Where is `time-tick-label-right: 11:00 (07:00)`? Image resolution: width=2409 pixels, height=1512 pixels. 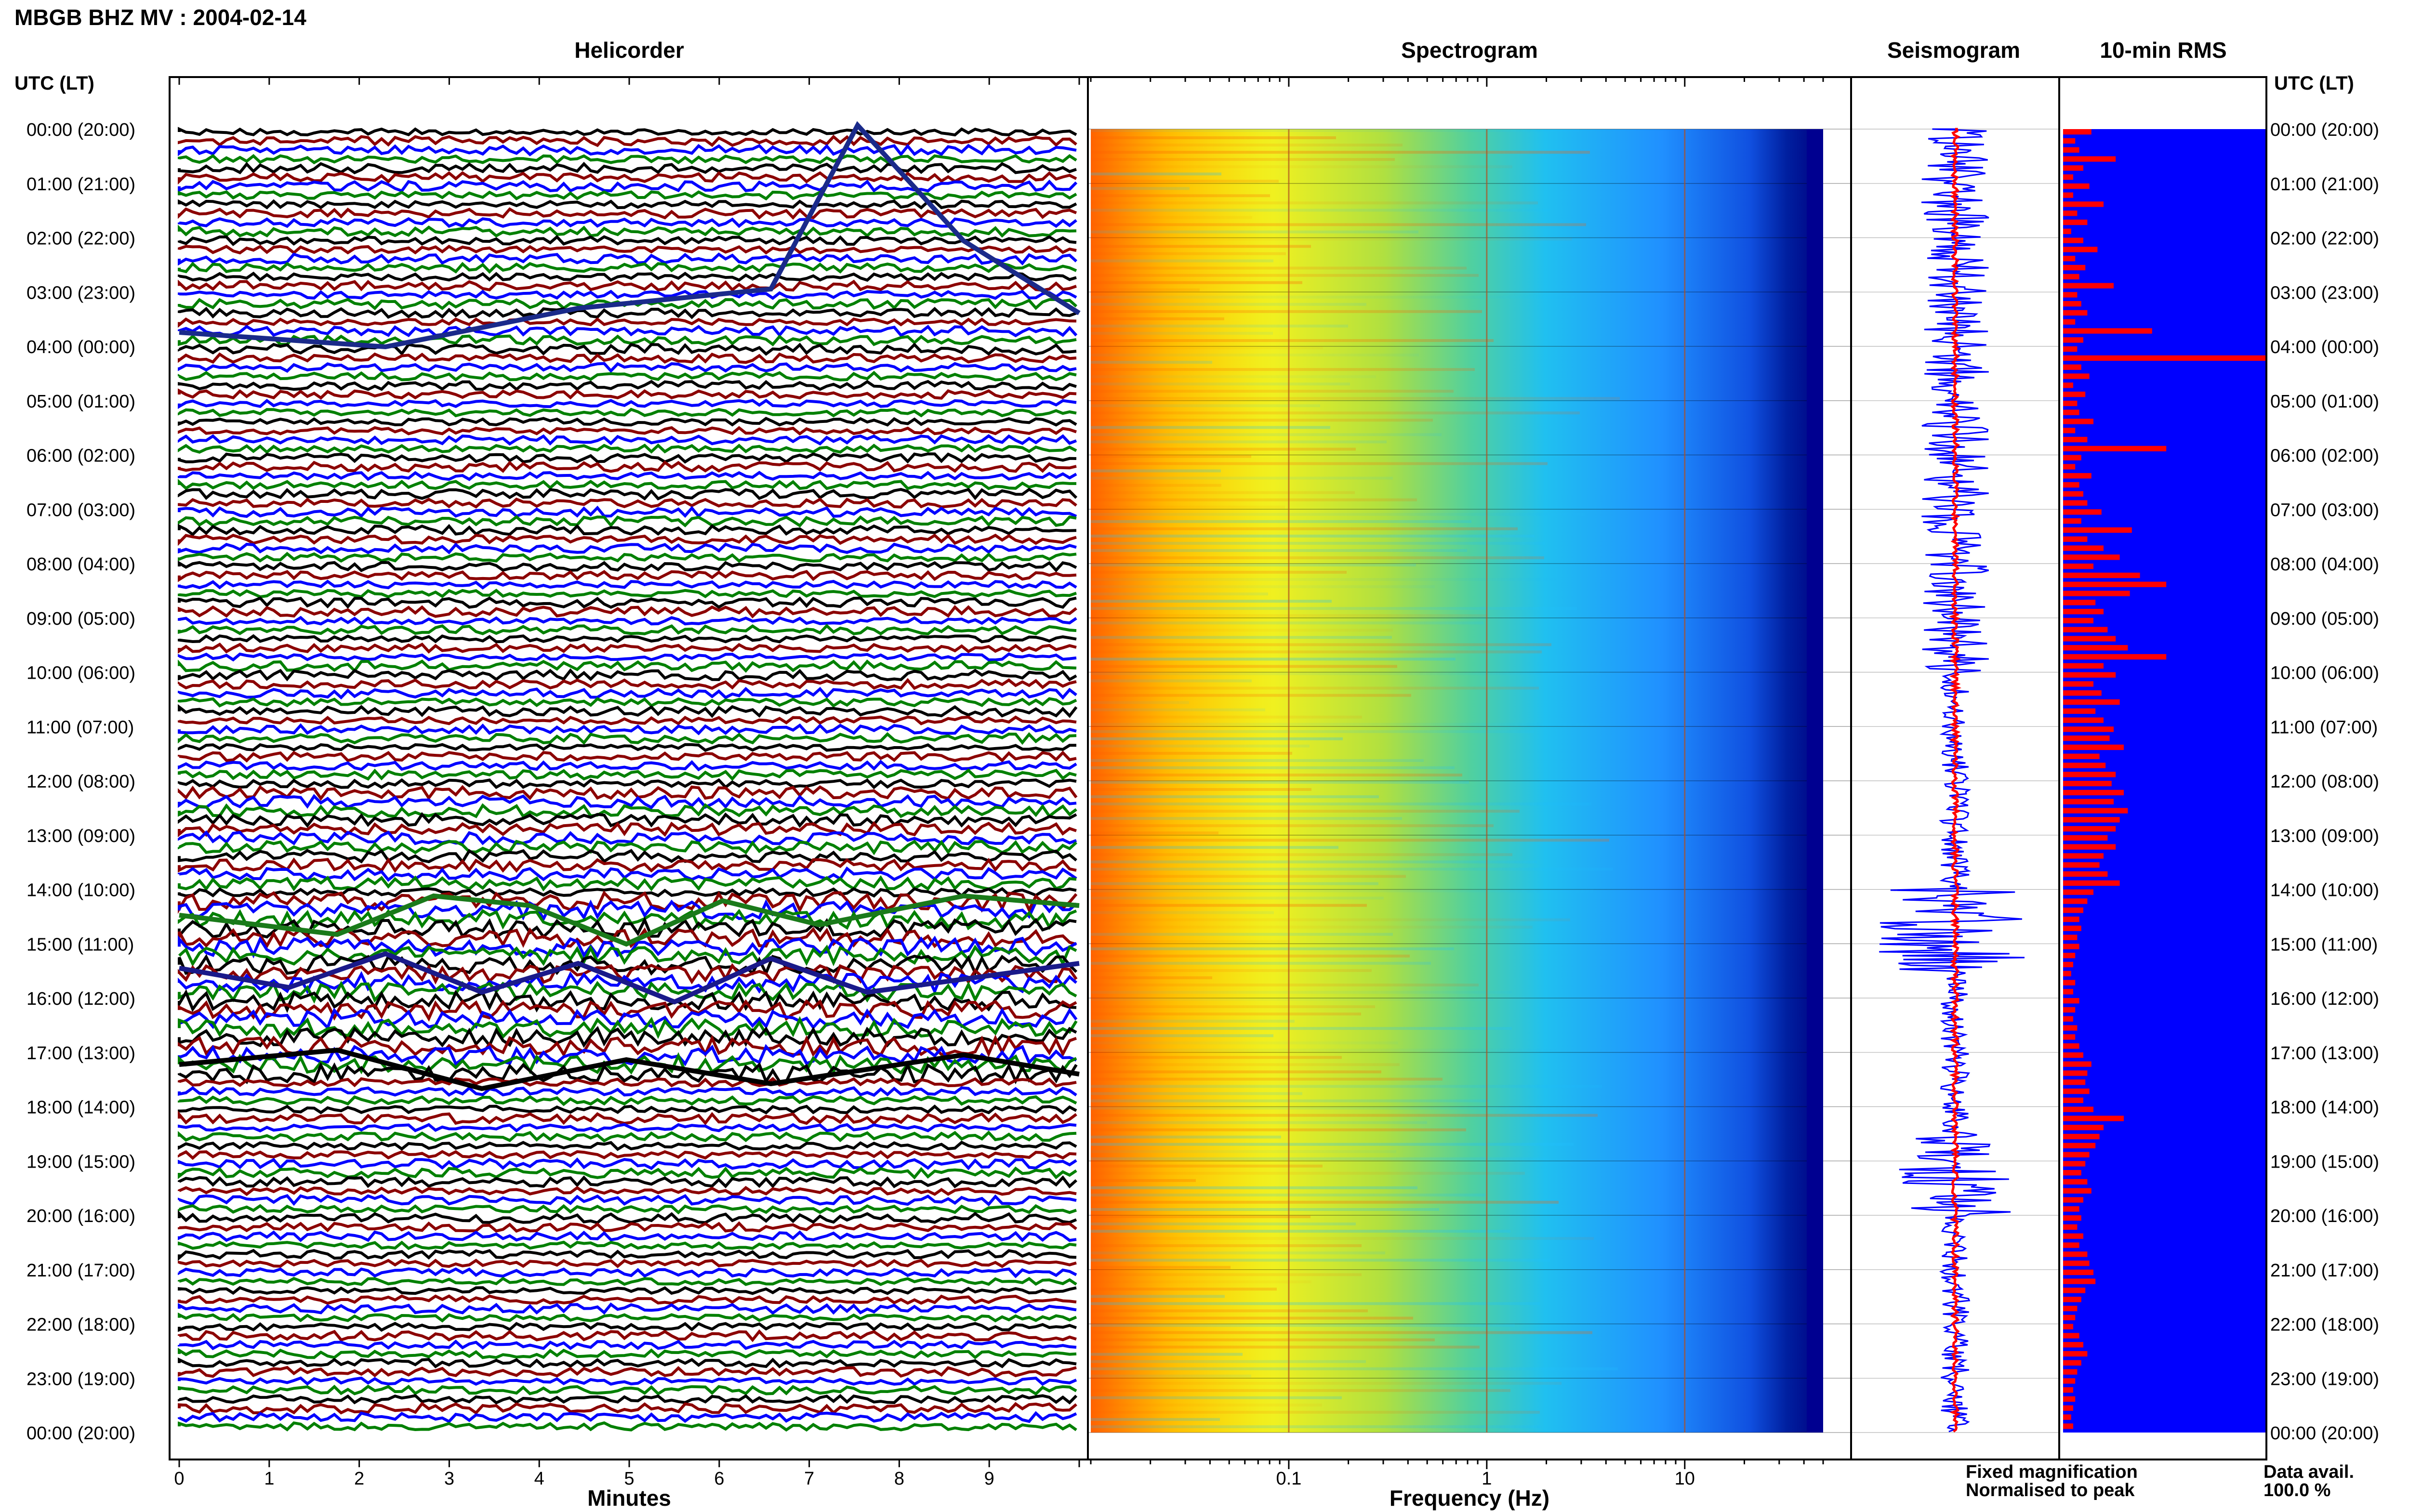 time-tick-label-right: 11:00 (07:00) is located at coordinates (2324, 727).